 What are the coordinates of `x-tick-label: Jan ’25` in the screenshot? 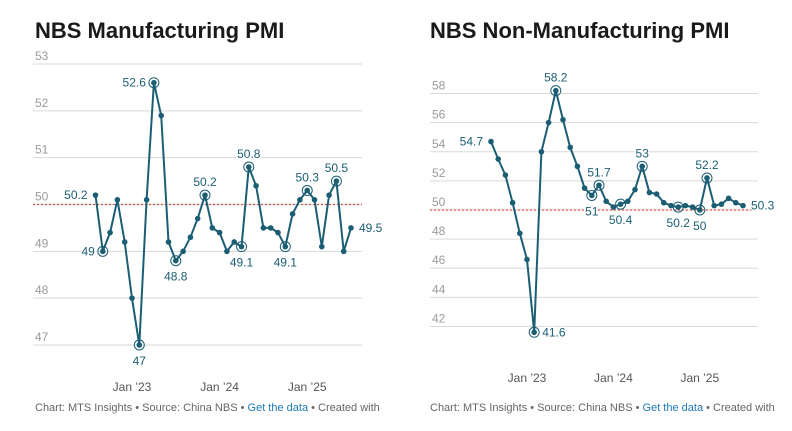 It's located at (699, 378).